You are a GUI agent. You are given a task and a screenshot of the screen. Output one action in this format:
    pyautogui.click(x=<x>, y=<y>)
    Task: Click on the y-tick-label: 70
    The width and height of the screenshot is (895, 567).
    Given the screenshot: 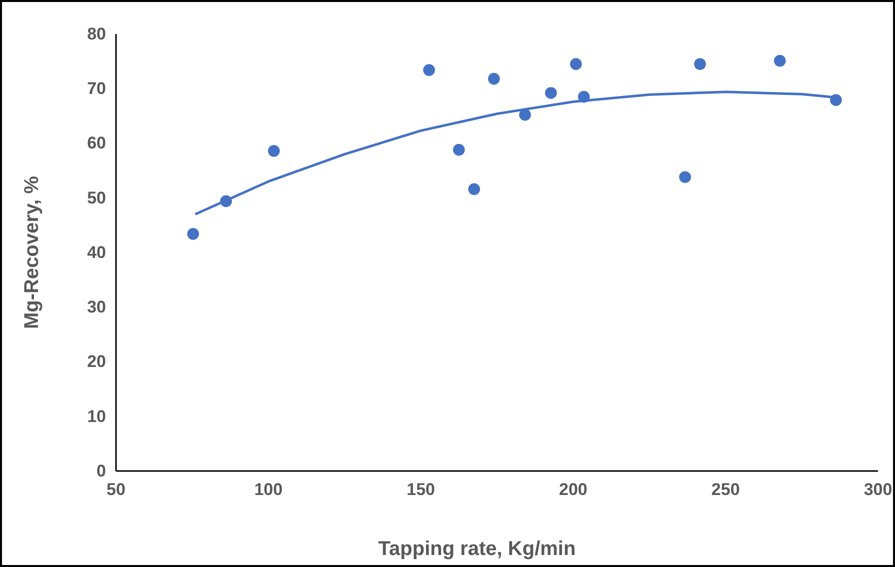 What is the action you would take?
    pyautogui.click(x=96, y=88)
    